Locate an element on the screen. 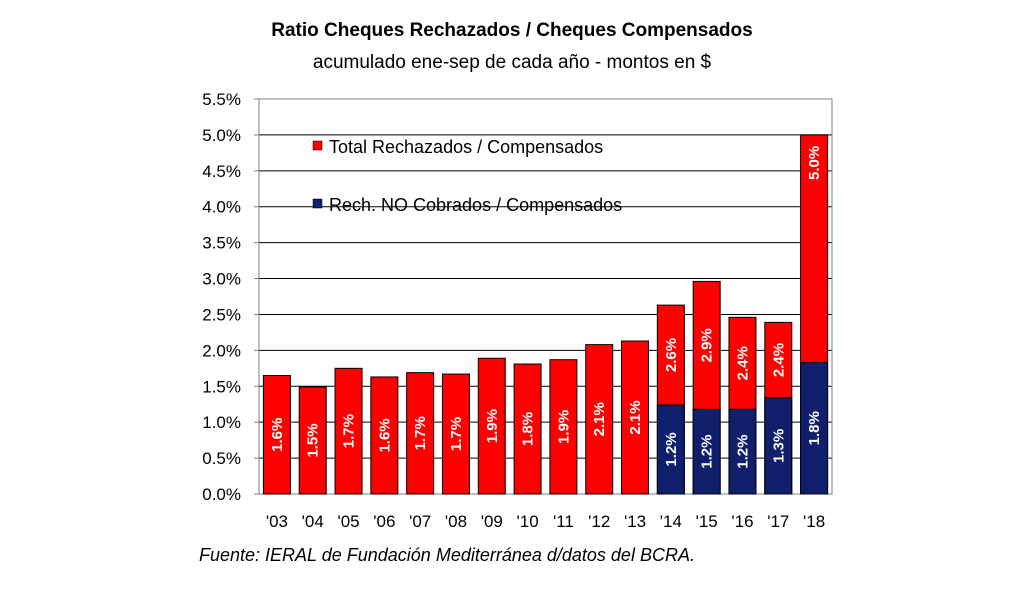  x-tick-label: '08 is located at coordinates (456, 521).